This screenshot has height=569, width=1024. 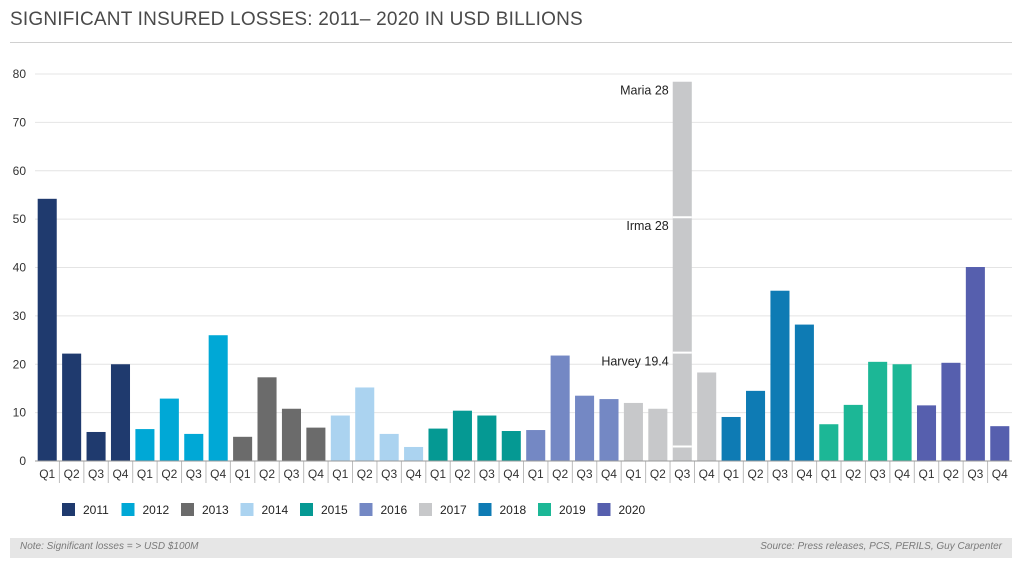 What do you see at coordinates (22, 461) in the screenshot?
I see `y-tick-label: 0` at bounding box center [22, 461].